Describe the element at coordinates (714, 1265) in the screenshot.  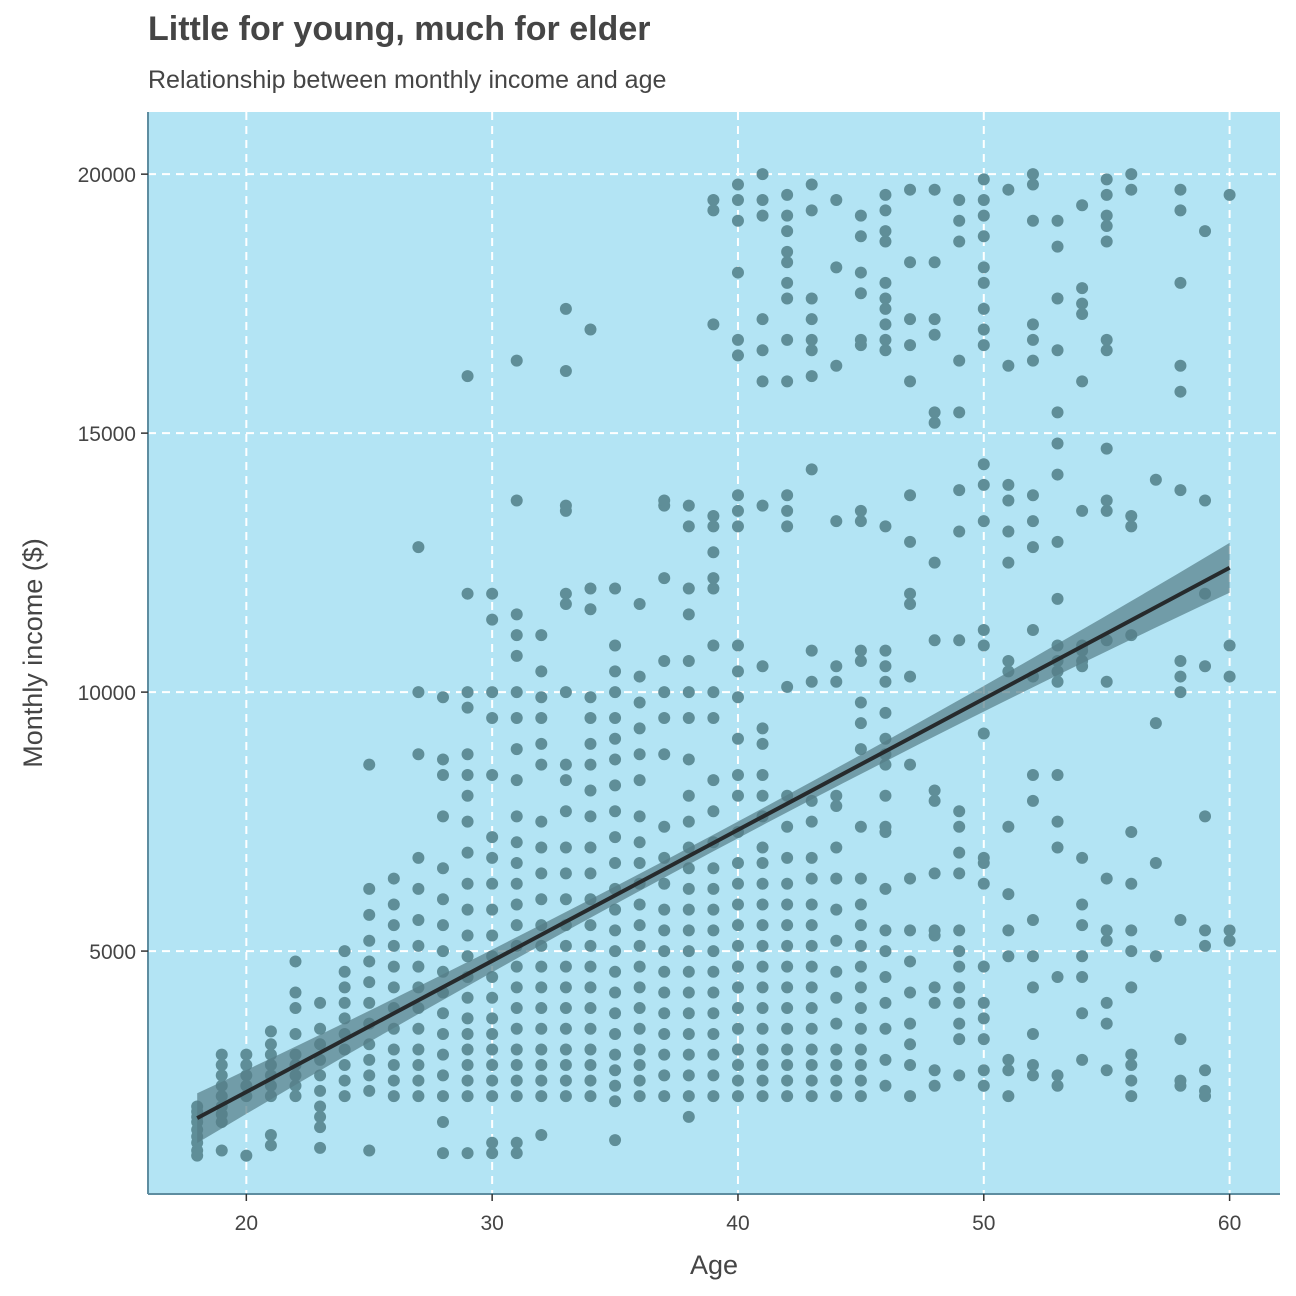
I see `x-axis-label: Age` at that location.